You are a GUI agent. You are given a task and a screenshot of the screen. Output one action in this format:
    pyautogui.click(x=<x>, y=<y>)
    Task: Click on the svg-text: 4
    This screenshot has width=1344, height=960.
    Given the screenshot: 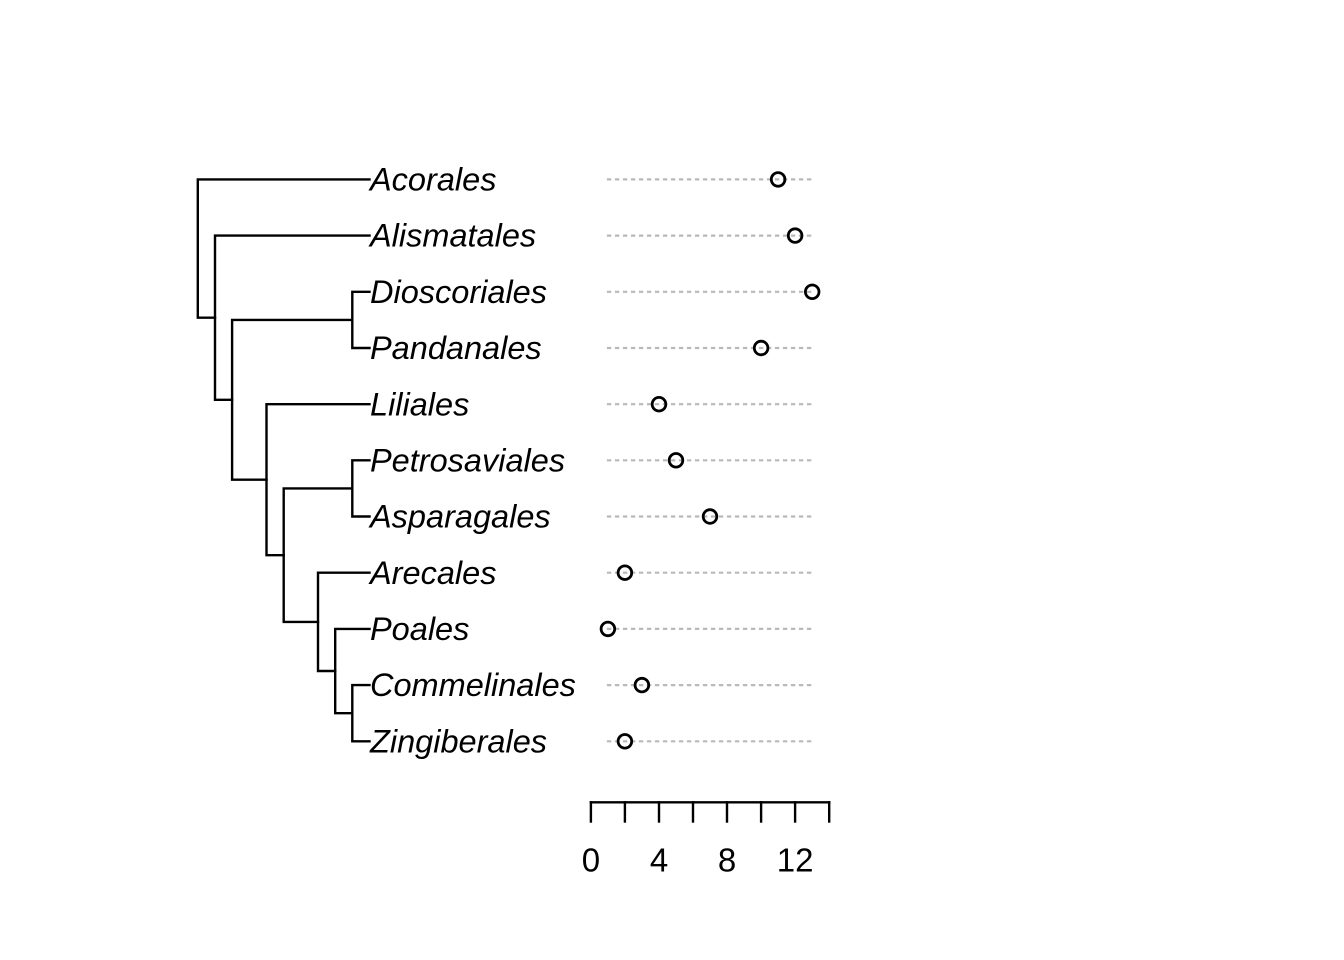 What is the action you would take?
    pyautogui.click(x=659, y=860)
    